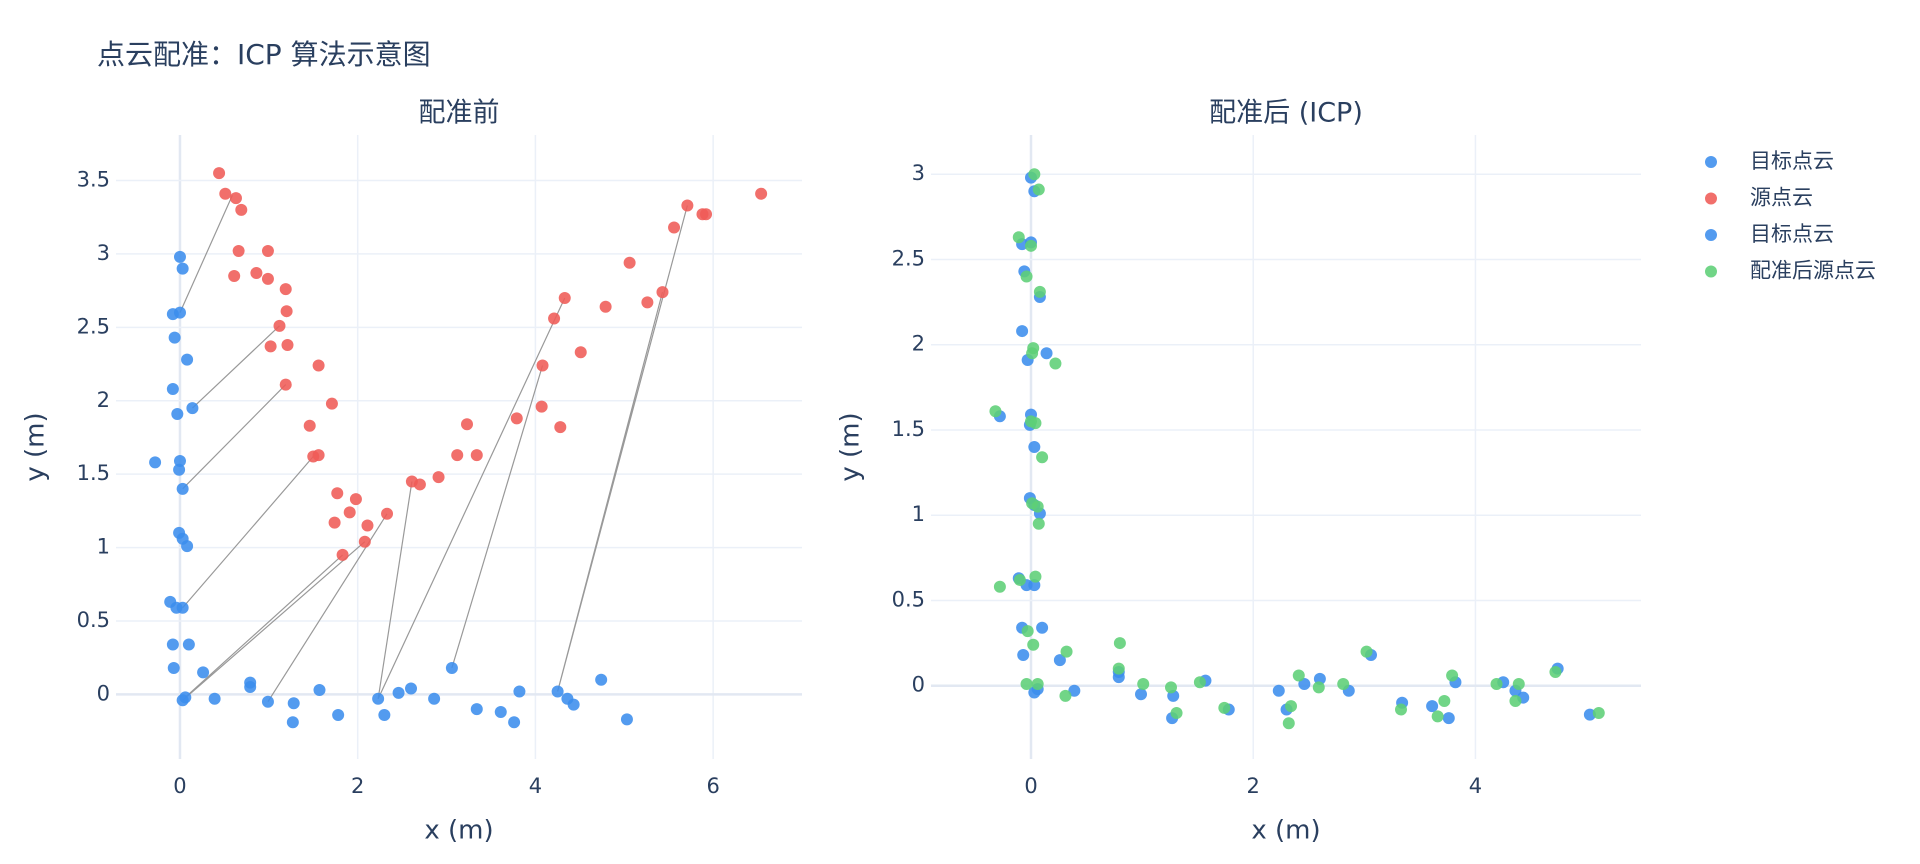  I want to click on x-tick-label: 0, so click(179, 786).